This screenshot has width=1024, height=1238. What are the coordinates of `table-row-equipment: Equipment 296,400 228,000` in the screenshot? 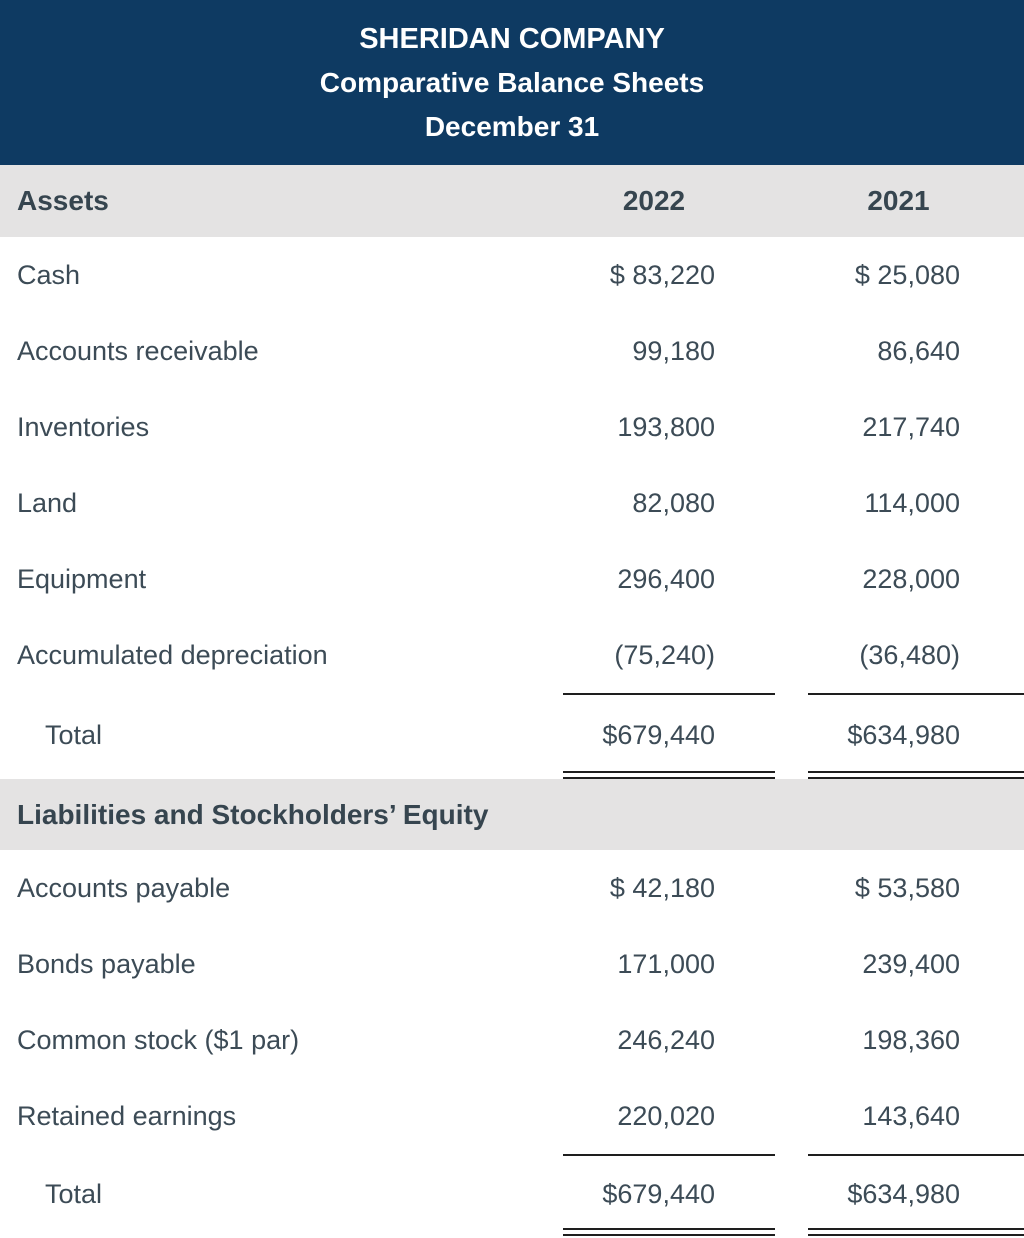 It's located at (512, 579).